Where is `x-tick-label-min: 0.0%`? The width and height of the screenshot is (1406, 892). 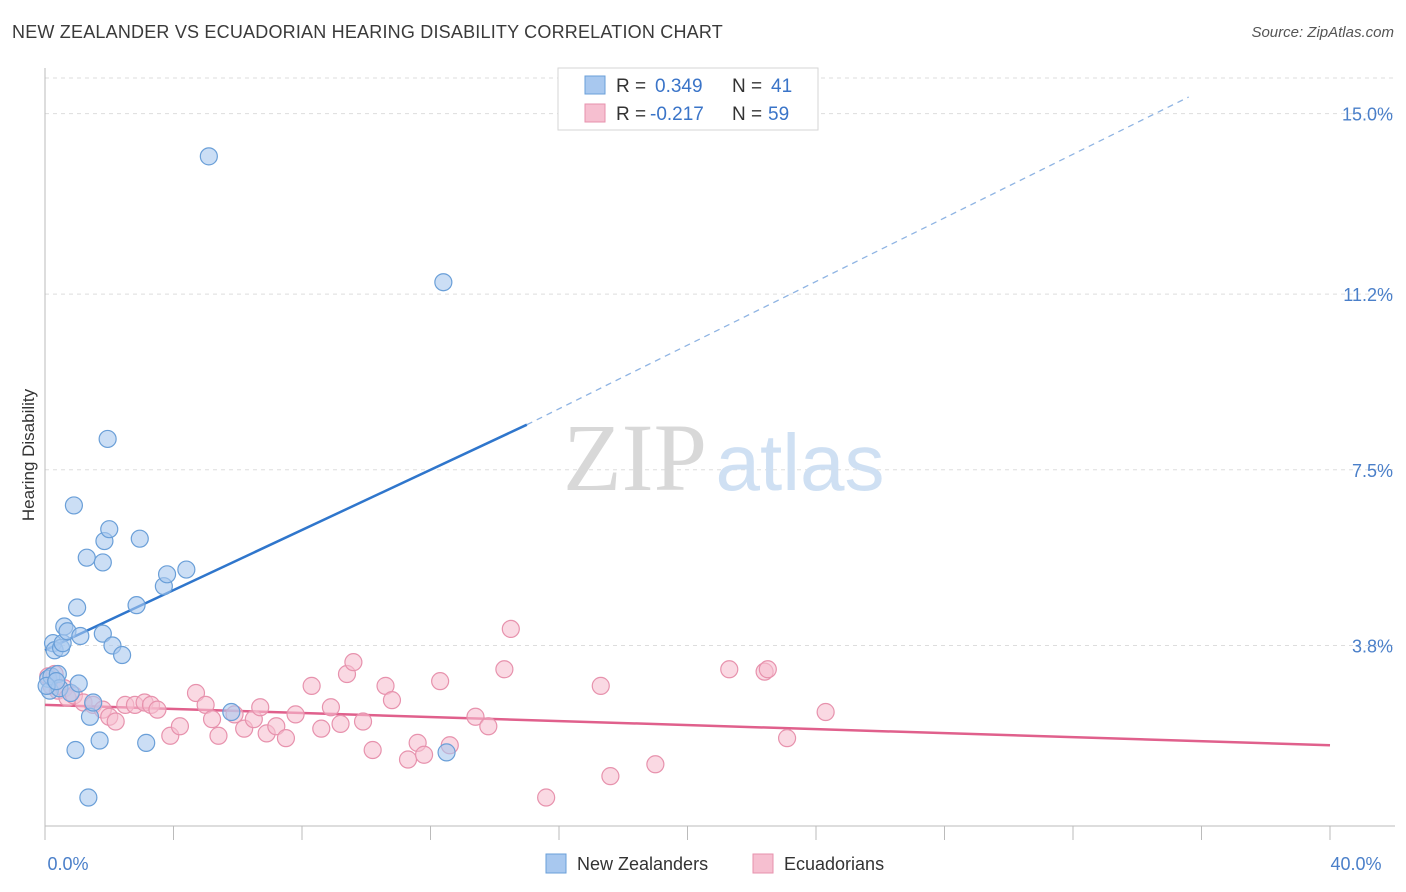
x-tick-label-min: 0.0% is located at coordinates (67, 864).